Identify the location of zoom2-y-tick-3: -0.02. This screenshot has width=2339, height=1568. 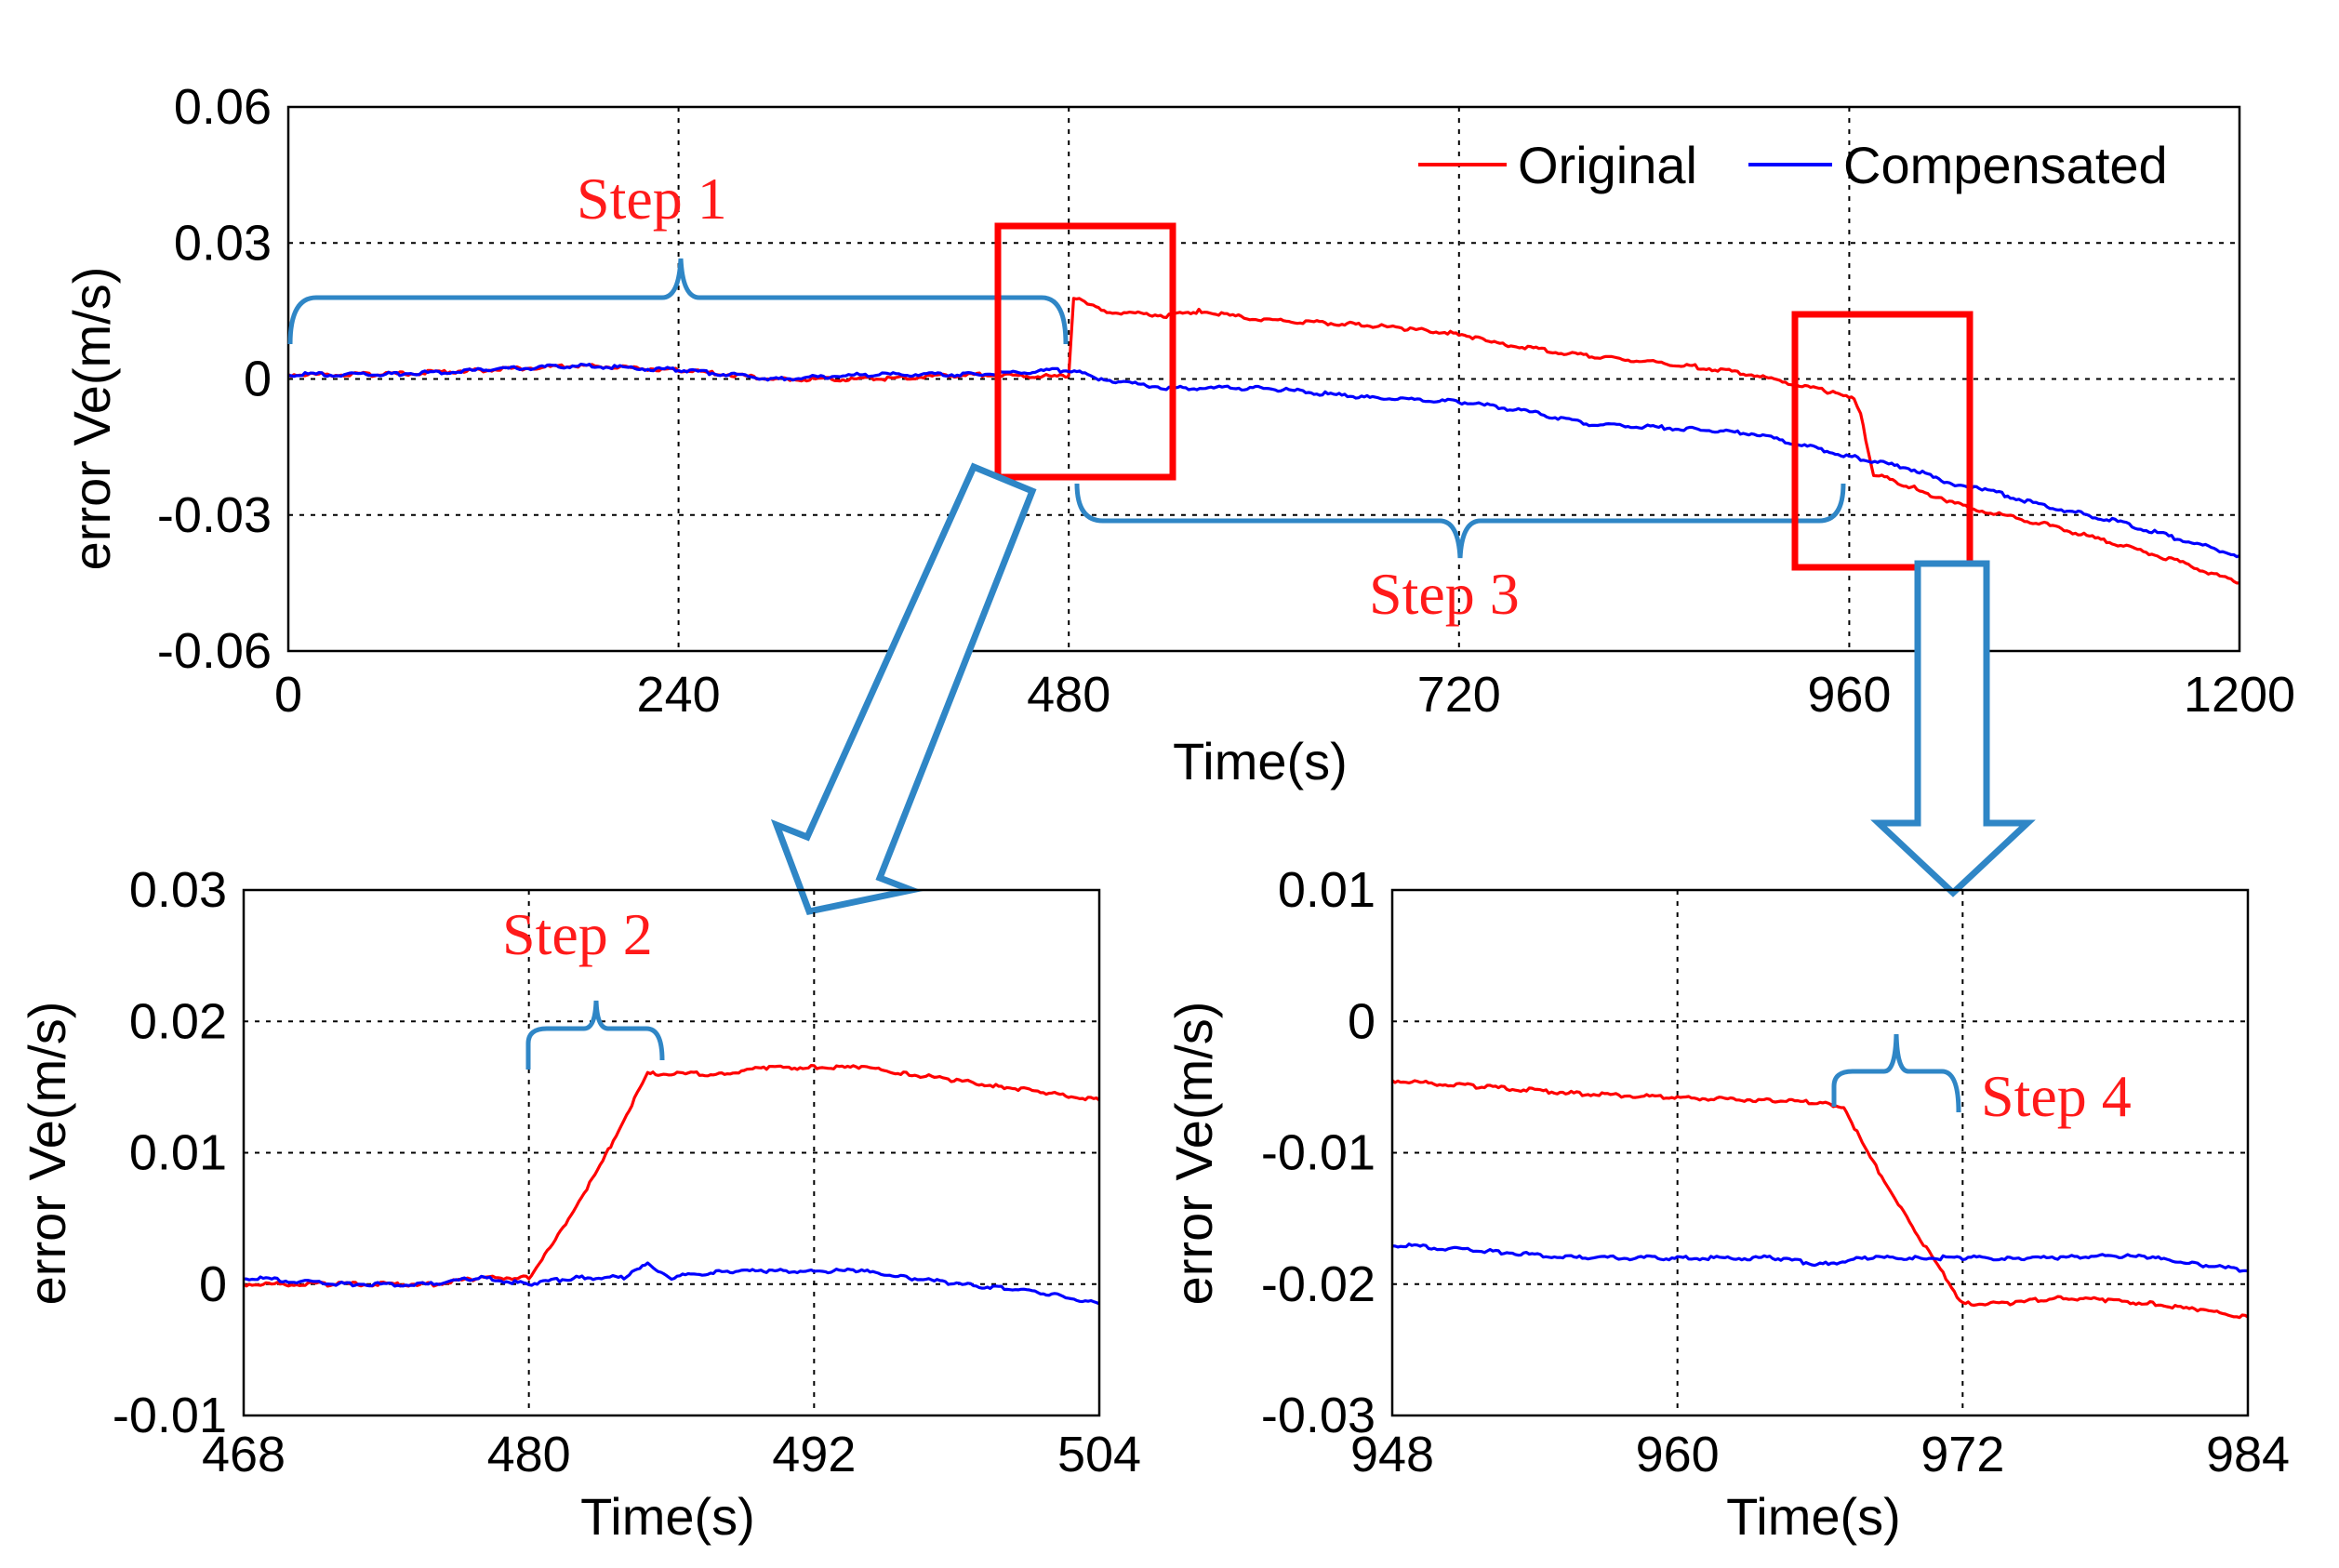
(1318, 1284).